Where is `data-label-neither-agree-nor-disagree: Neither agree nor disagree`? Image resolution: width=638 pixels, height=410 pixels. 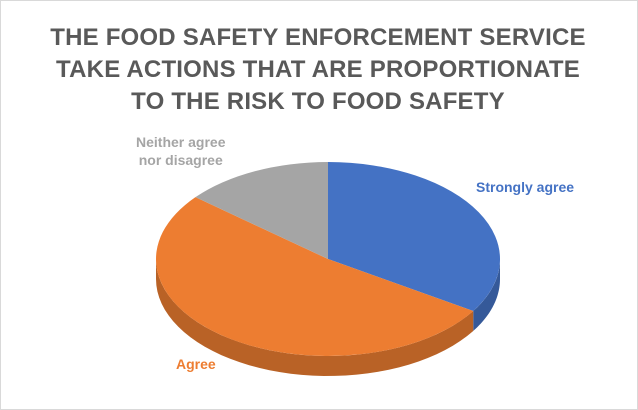 data-label-neither-agree-nor-disagree: Neither agree nor disagree is located at coordinates (180, 151).